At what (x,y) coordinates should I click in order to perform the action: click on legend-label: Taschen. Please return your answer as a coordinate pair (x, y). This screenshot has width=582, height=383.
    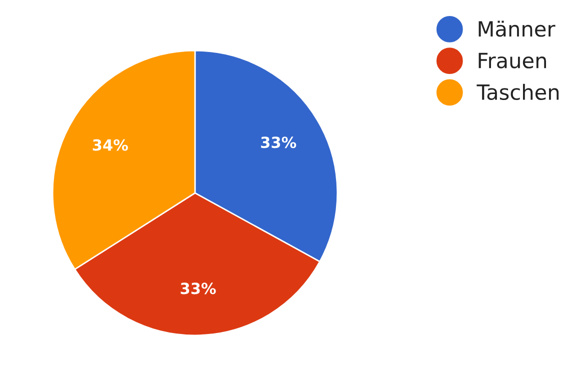
    Looking at the image, I should click on (517, 92).